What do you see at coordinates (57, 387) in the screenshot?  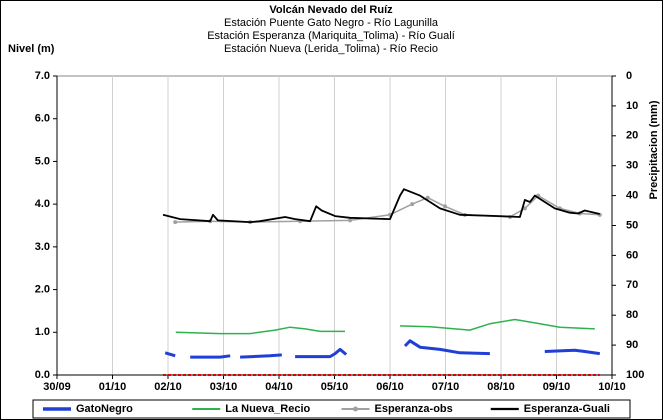 I see `x-tick-label: 30/09` at bounding box center [57, 387].